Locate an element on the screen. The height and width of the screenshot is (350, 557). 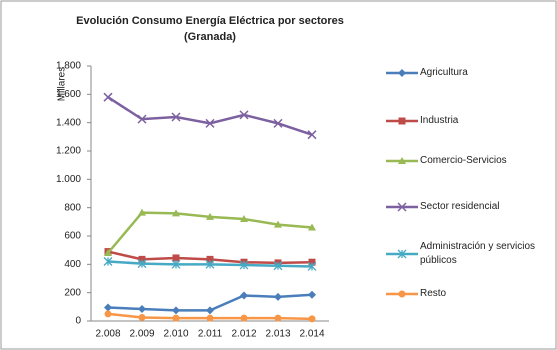
y-tick-label: 200 is located at coordinates (72, 292).